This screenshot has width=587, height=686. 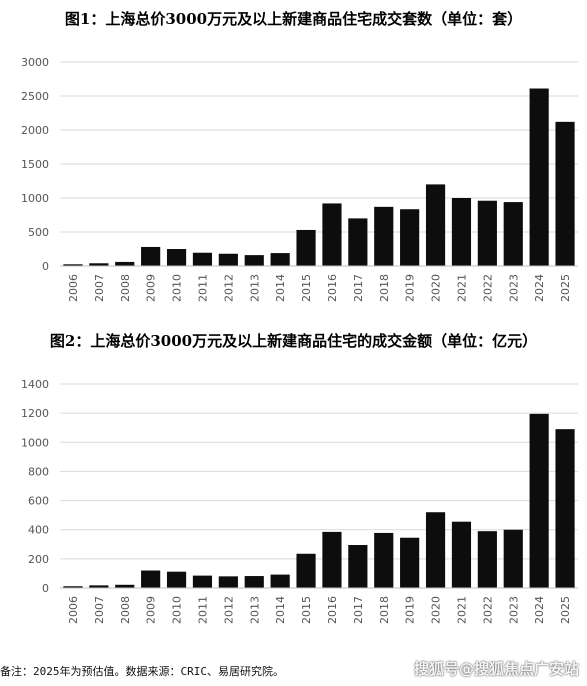 What do you see at coordinates (35, 413) in the screenshot?
I see `y-tick-label: 1200` at bounding box center [35, 413].